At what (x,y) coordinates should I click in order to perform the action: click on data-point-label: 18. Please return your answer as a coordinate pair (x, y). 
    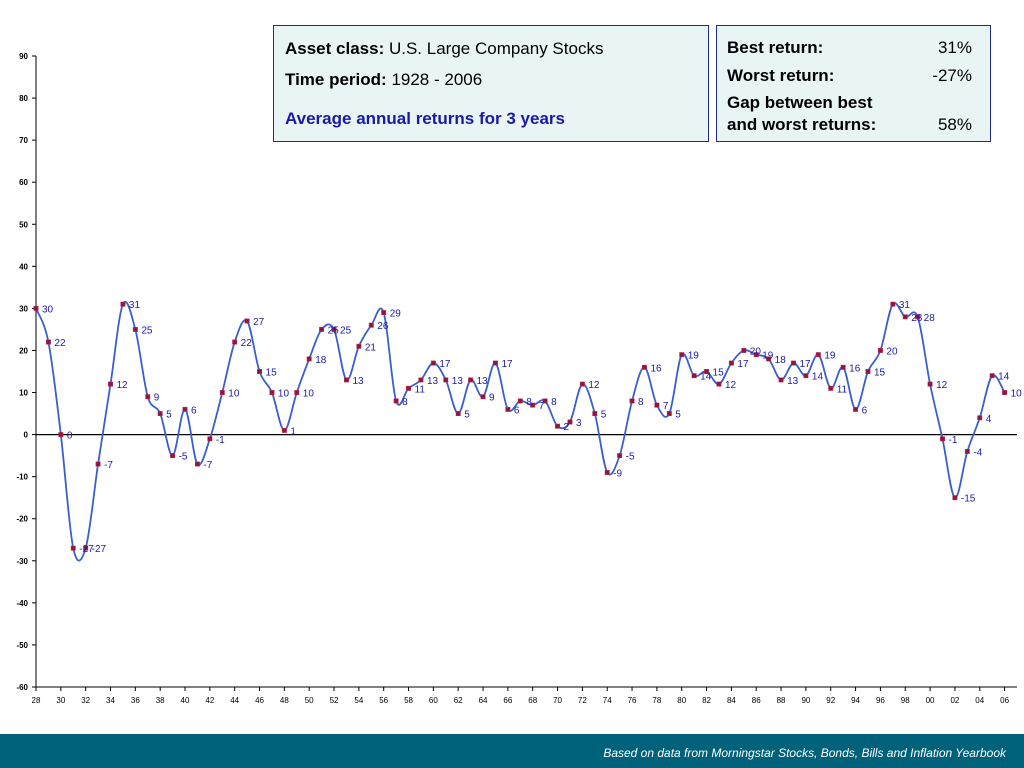
    Looking at the image, I should click on (321, 360).